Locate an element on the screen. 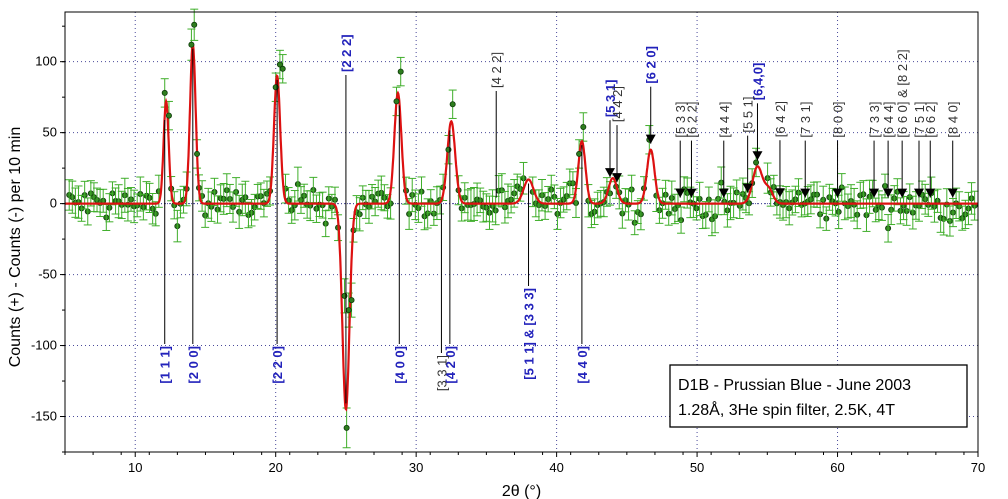  legend-line: 1.28Å, 3He spin filter, 2.5K, 4T is located at coordinates (786, 409).